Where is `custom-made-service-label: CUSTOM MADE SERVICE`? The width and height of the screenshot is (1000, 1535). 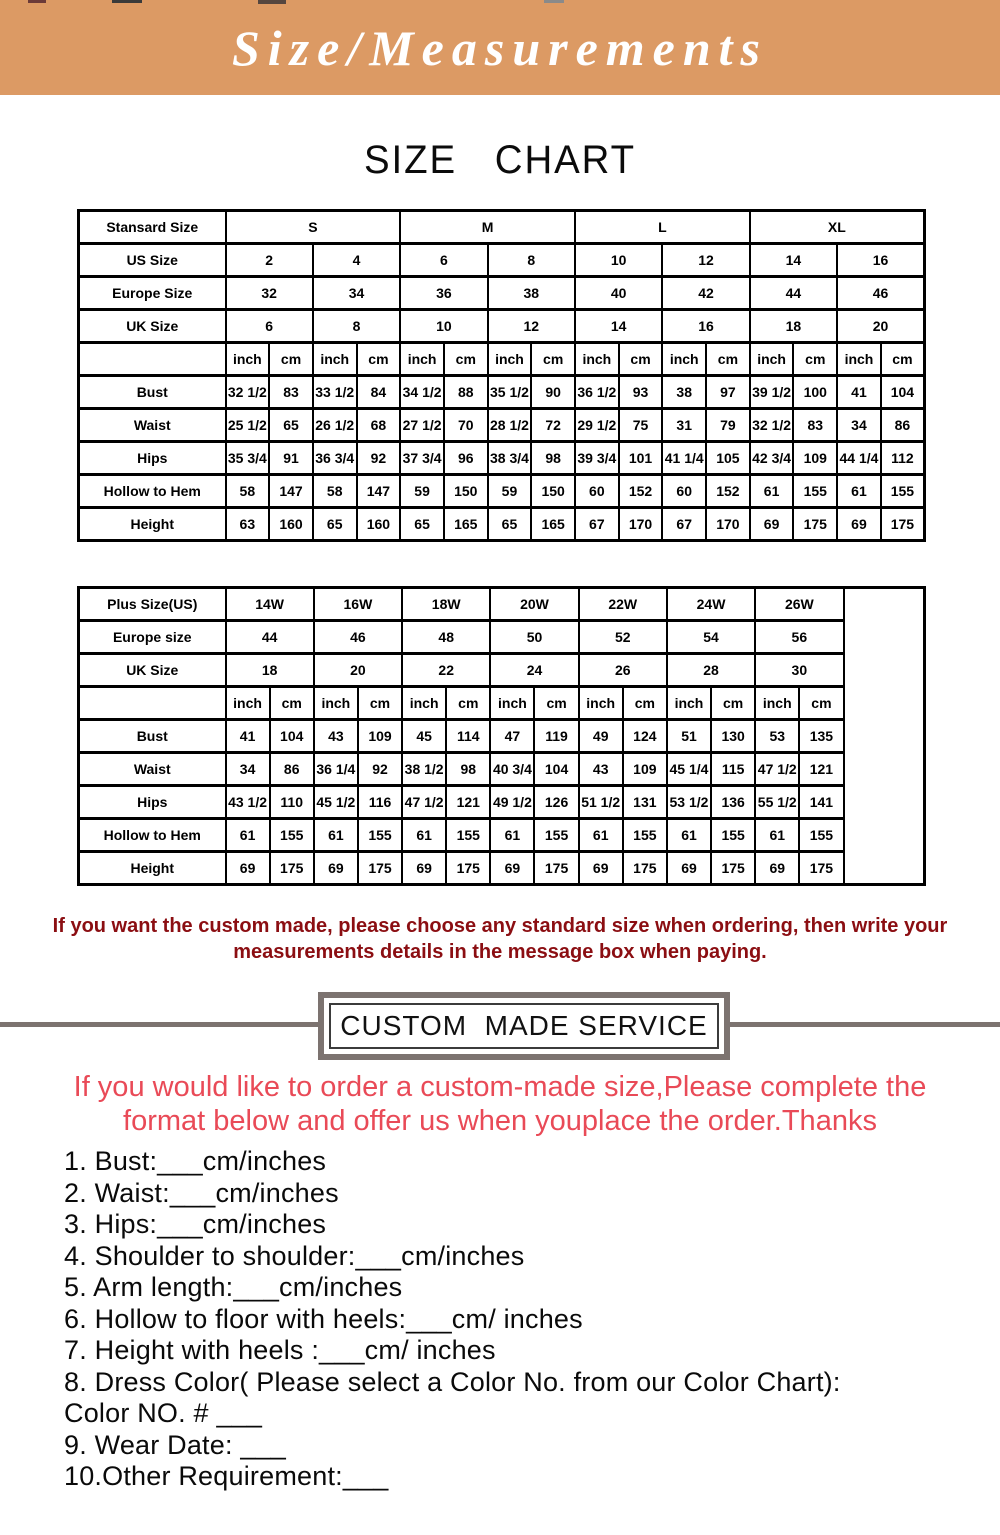
custom-made-service-label: CUSTOM MADE SERVICE is located at coordinates (524, 1026).